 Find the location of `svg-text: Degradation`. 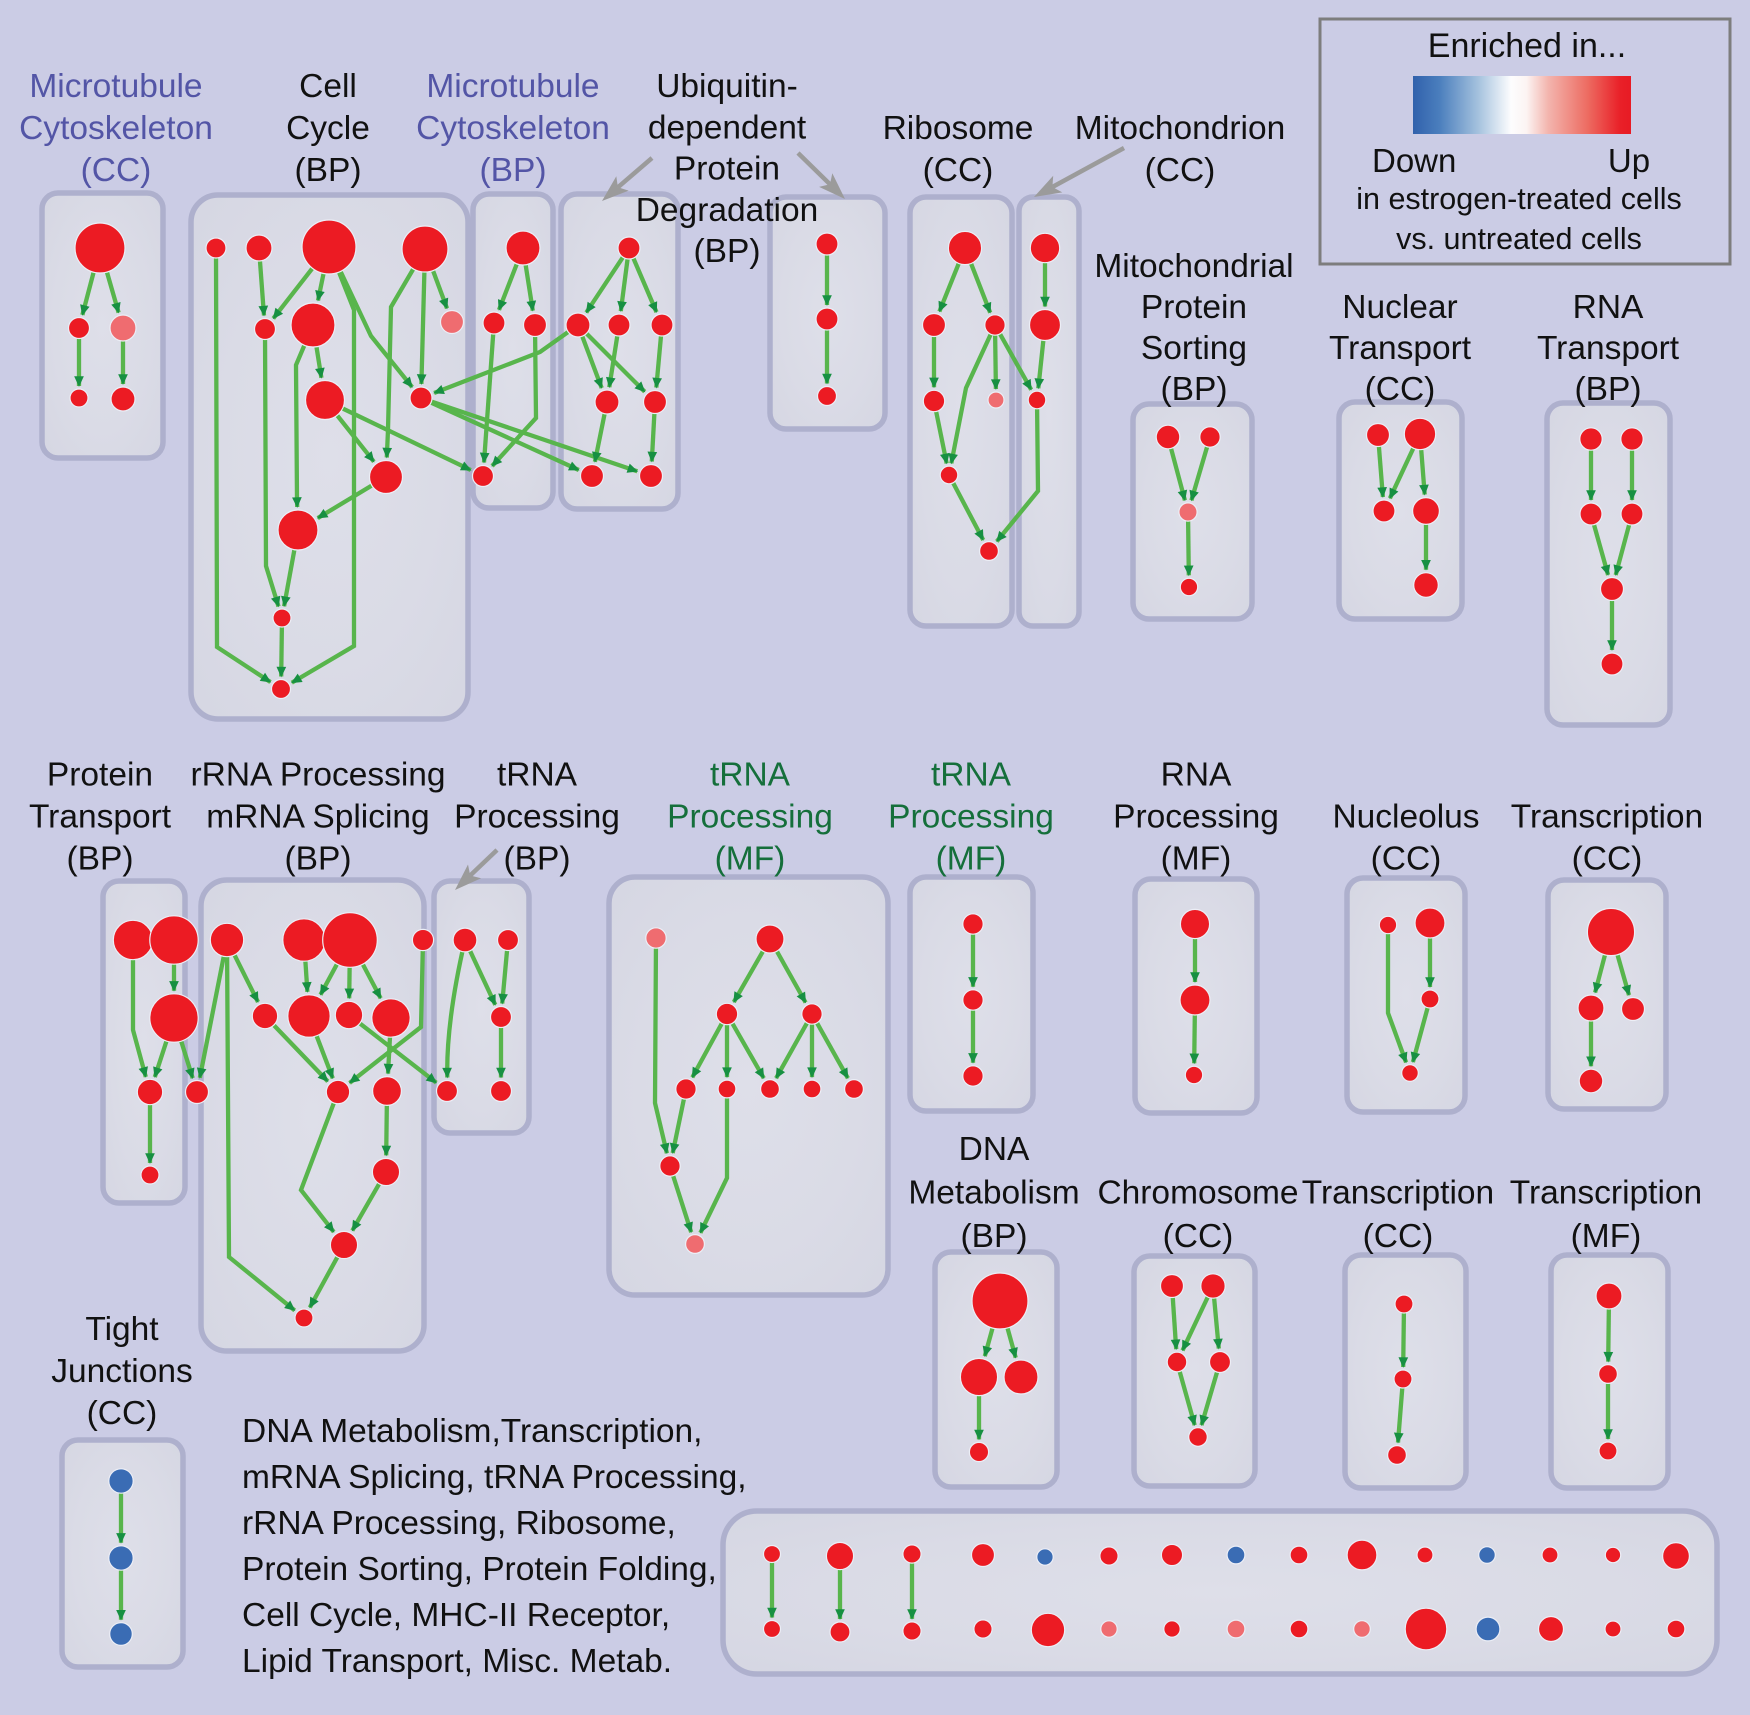

svg-text: Degradation is located at coordinates (727, 210).